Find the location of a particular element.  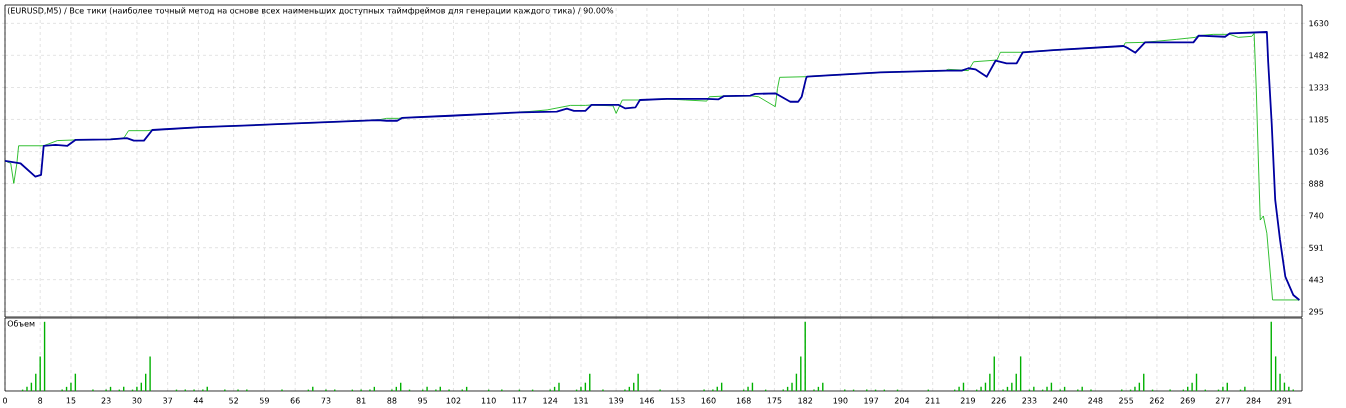

x-tick-label: 269 is located at coordinates (1187, 400).